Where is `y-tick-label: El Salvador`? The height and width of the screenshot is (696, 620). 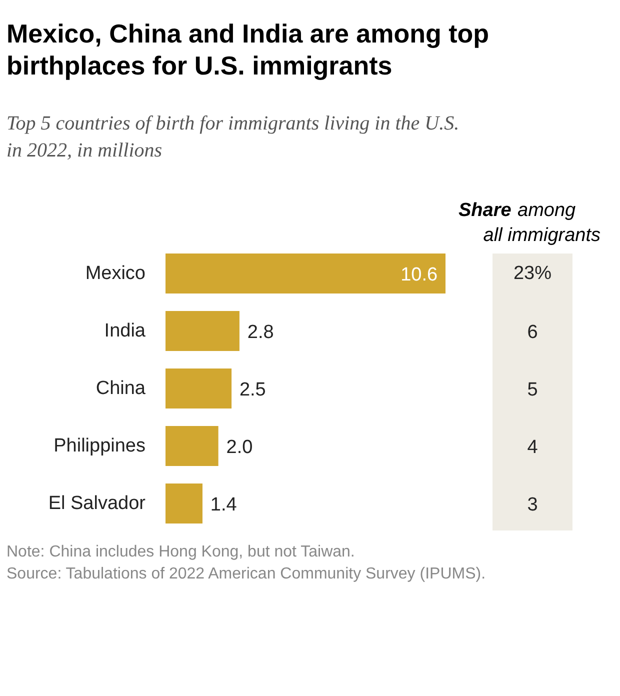
y-tick-label: El Salvador is located at coordinates (97, 503).